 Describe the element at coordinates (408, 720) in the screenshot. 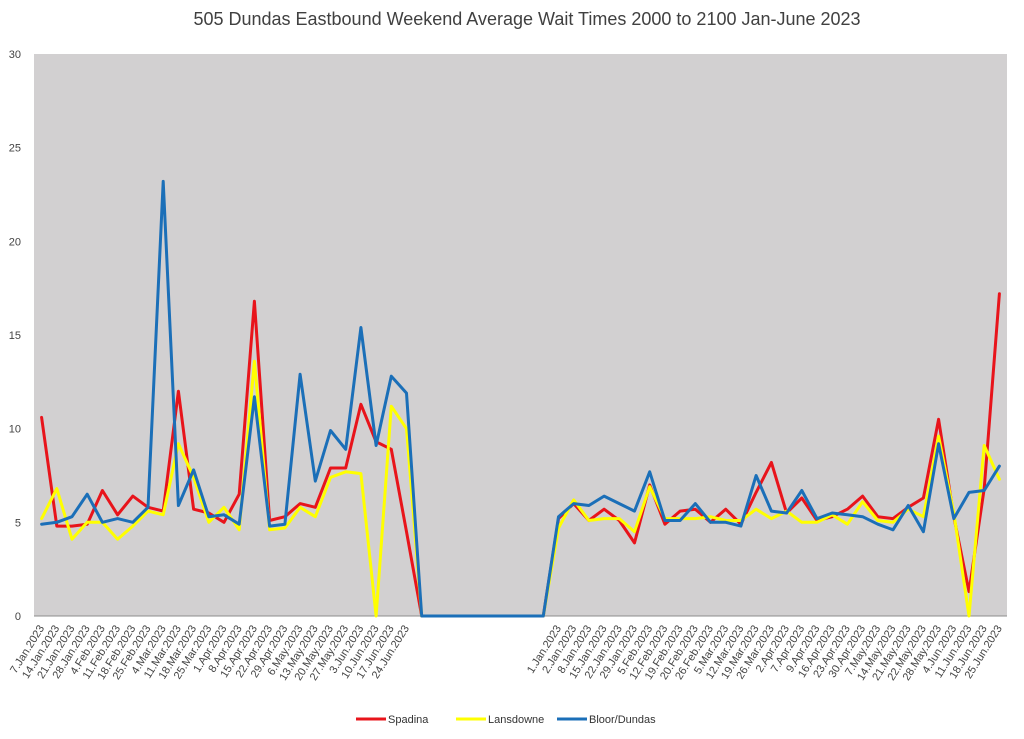

I see `legend-label-spadina: Spadina` at that location.